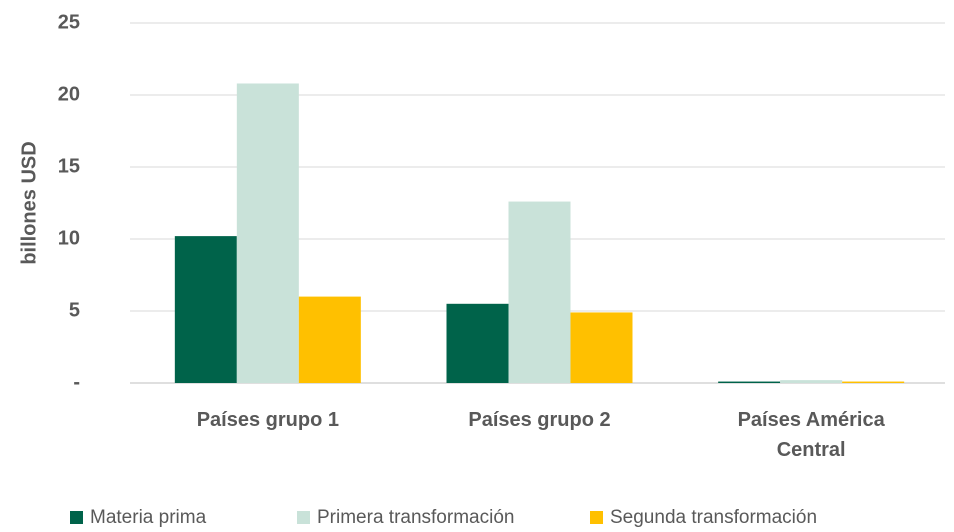 The height and width of the screenshot is (532, 954). Describe the element at coordinates (811, 435) in the screenshot. I see `x-tick-label: Países América Central` at that location.